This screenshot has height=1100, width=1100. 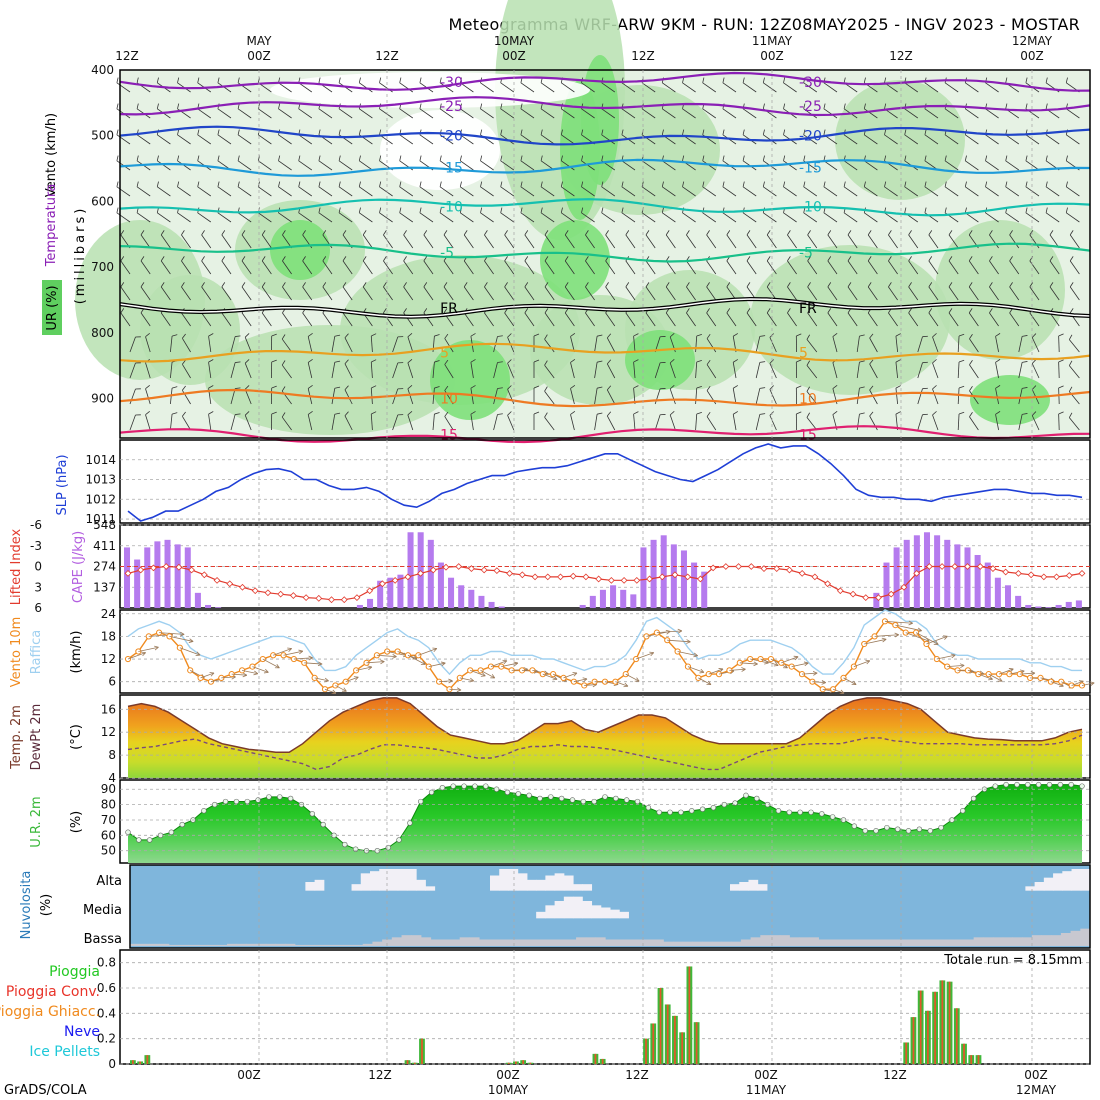 What do you see at coordinates (108, 636) in the screenshot?
I see `wind-tick: 18` at bounding box center [108, 636].